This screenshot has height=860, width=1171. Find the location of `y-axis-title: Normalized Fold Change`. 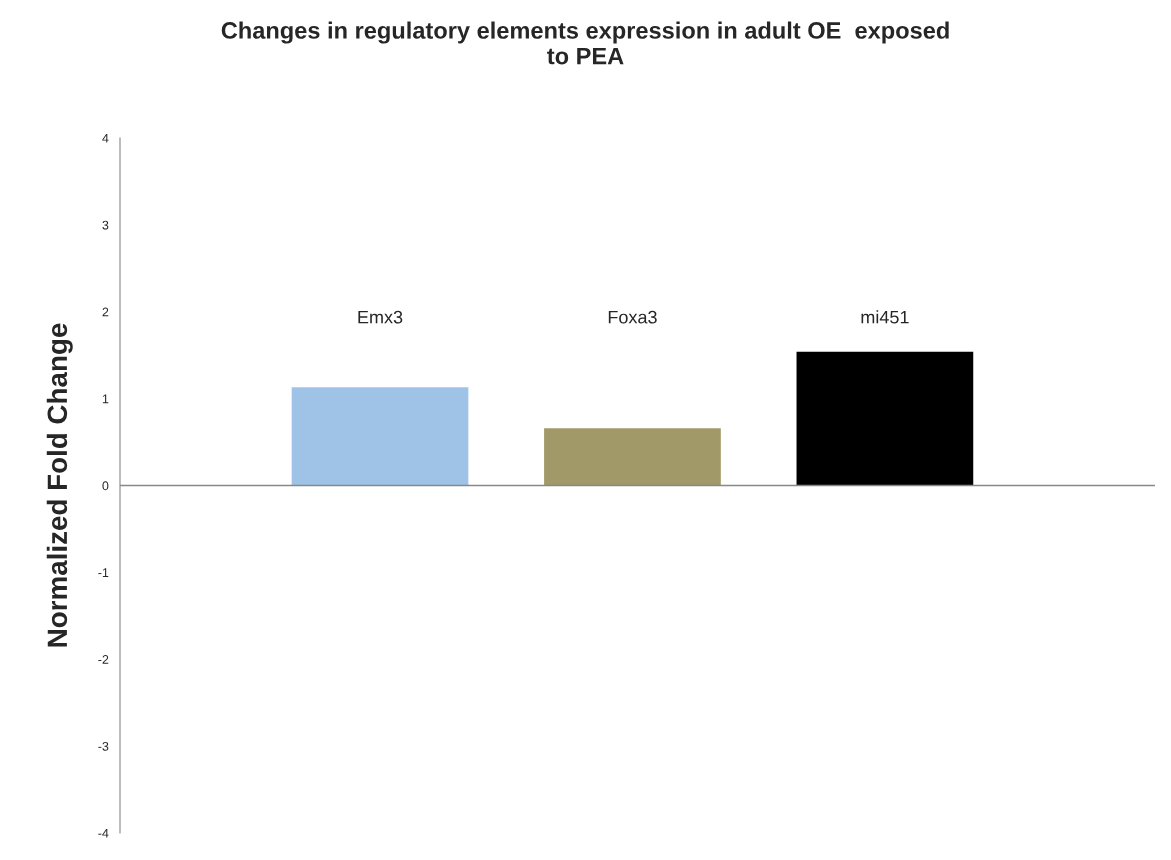

y-axis-title: Normalized Fold Change is located at coordinates (59, 485).